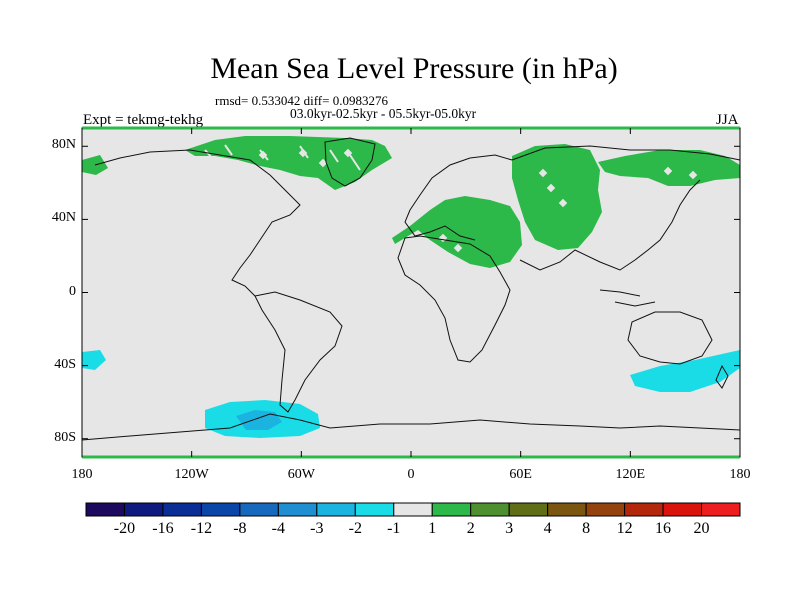 This screenshot has height=600, width=800. Describe the element at coordinates (63, 145) in the screenshot. I see `lat-label: 80N` at that location.